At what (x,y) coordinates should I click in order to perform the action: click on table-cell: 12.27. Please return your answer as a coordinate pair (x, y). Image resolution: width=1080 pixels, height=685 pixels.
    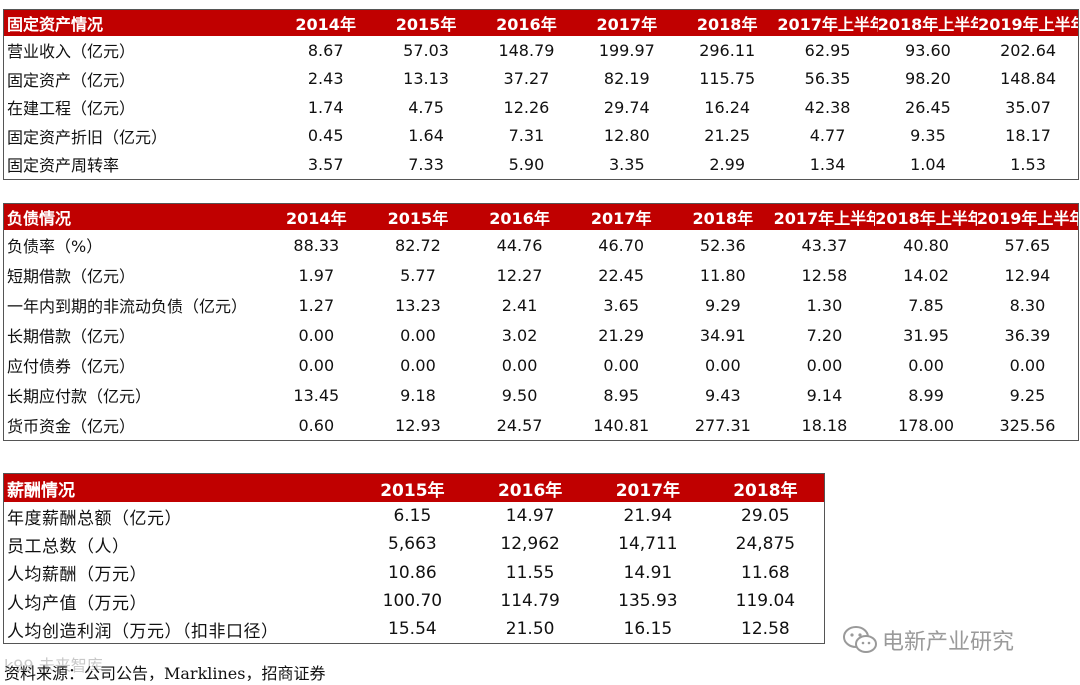
    Looking at the image, I should click on (519, 275).